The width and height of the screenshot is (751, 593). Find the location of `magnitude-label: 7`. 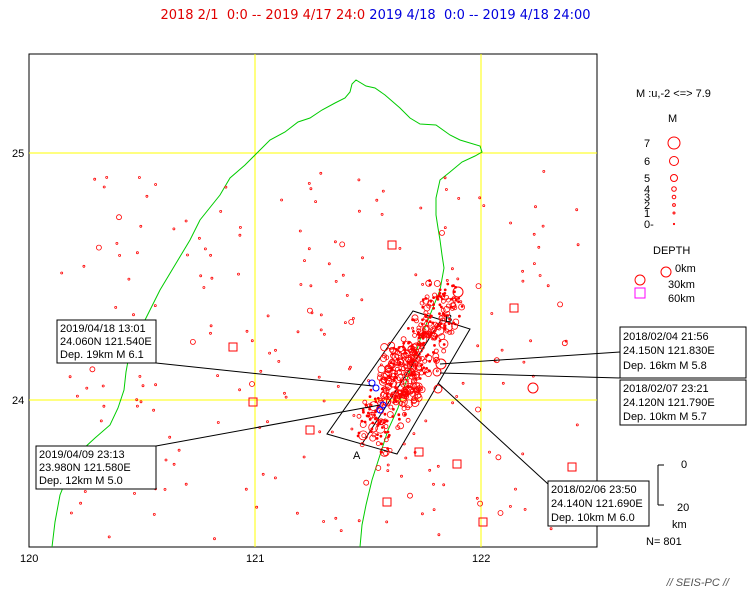

magnitude-label: 7 is located at coordinates (647, 144).